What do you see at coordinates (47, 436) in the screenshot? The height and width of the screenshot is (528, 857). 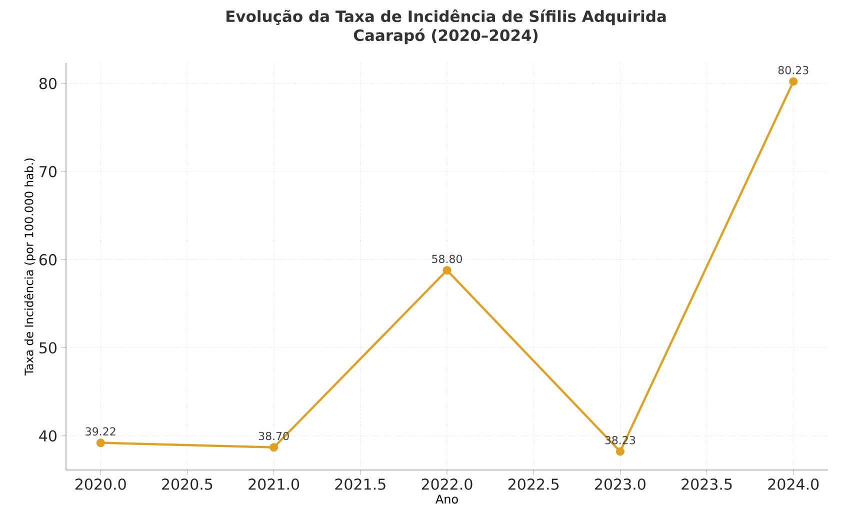 I see `y-tick-label: 40` at bounding box center [47, 436].